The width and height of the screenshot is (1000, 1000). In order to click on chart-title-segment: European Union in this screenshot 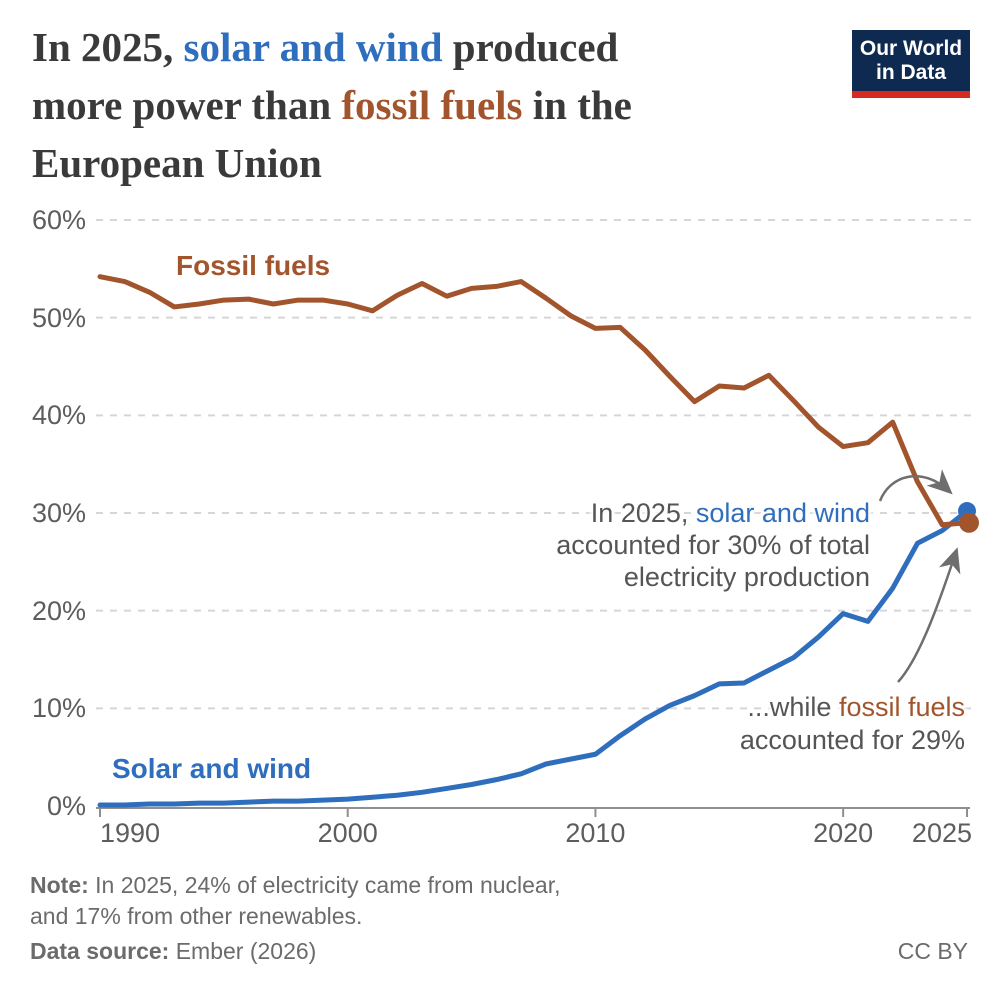, I will do `click(177, 163)`.